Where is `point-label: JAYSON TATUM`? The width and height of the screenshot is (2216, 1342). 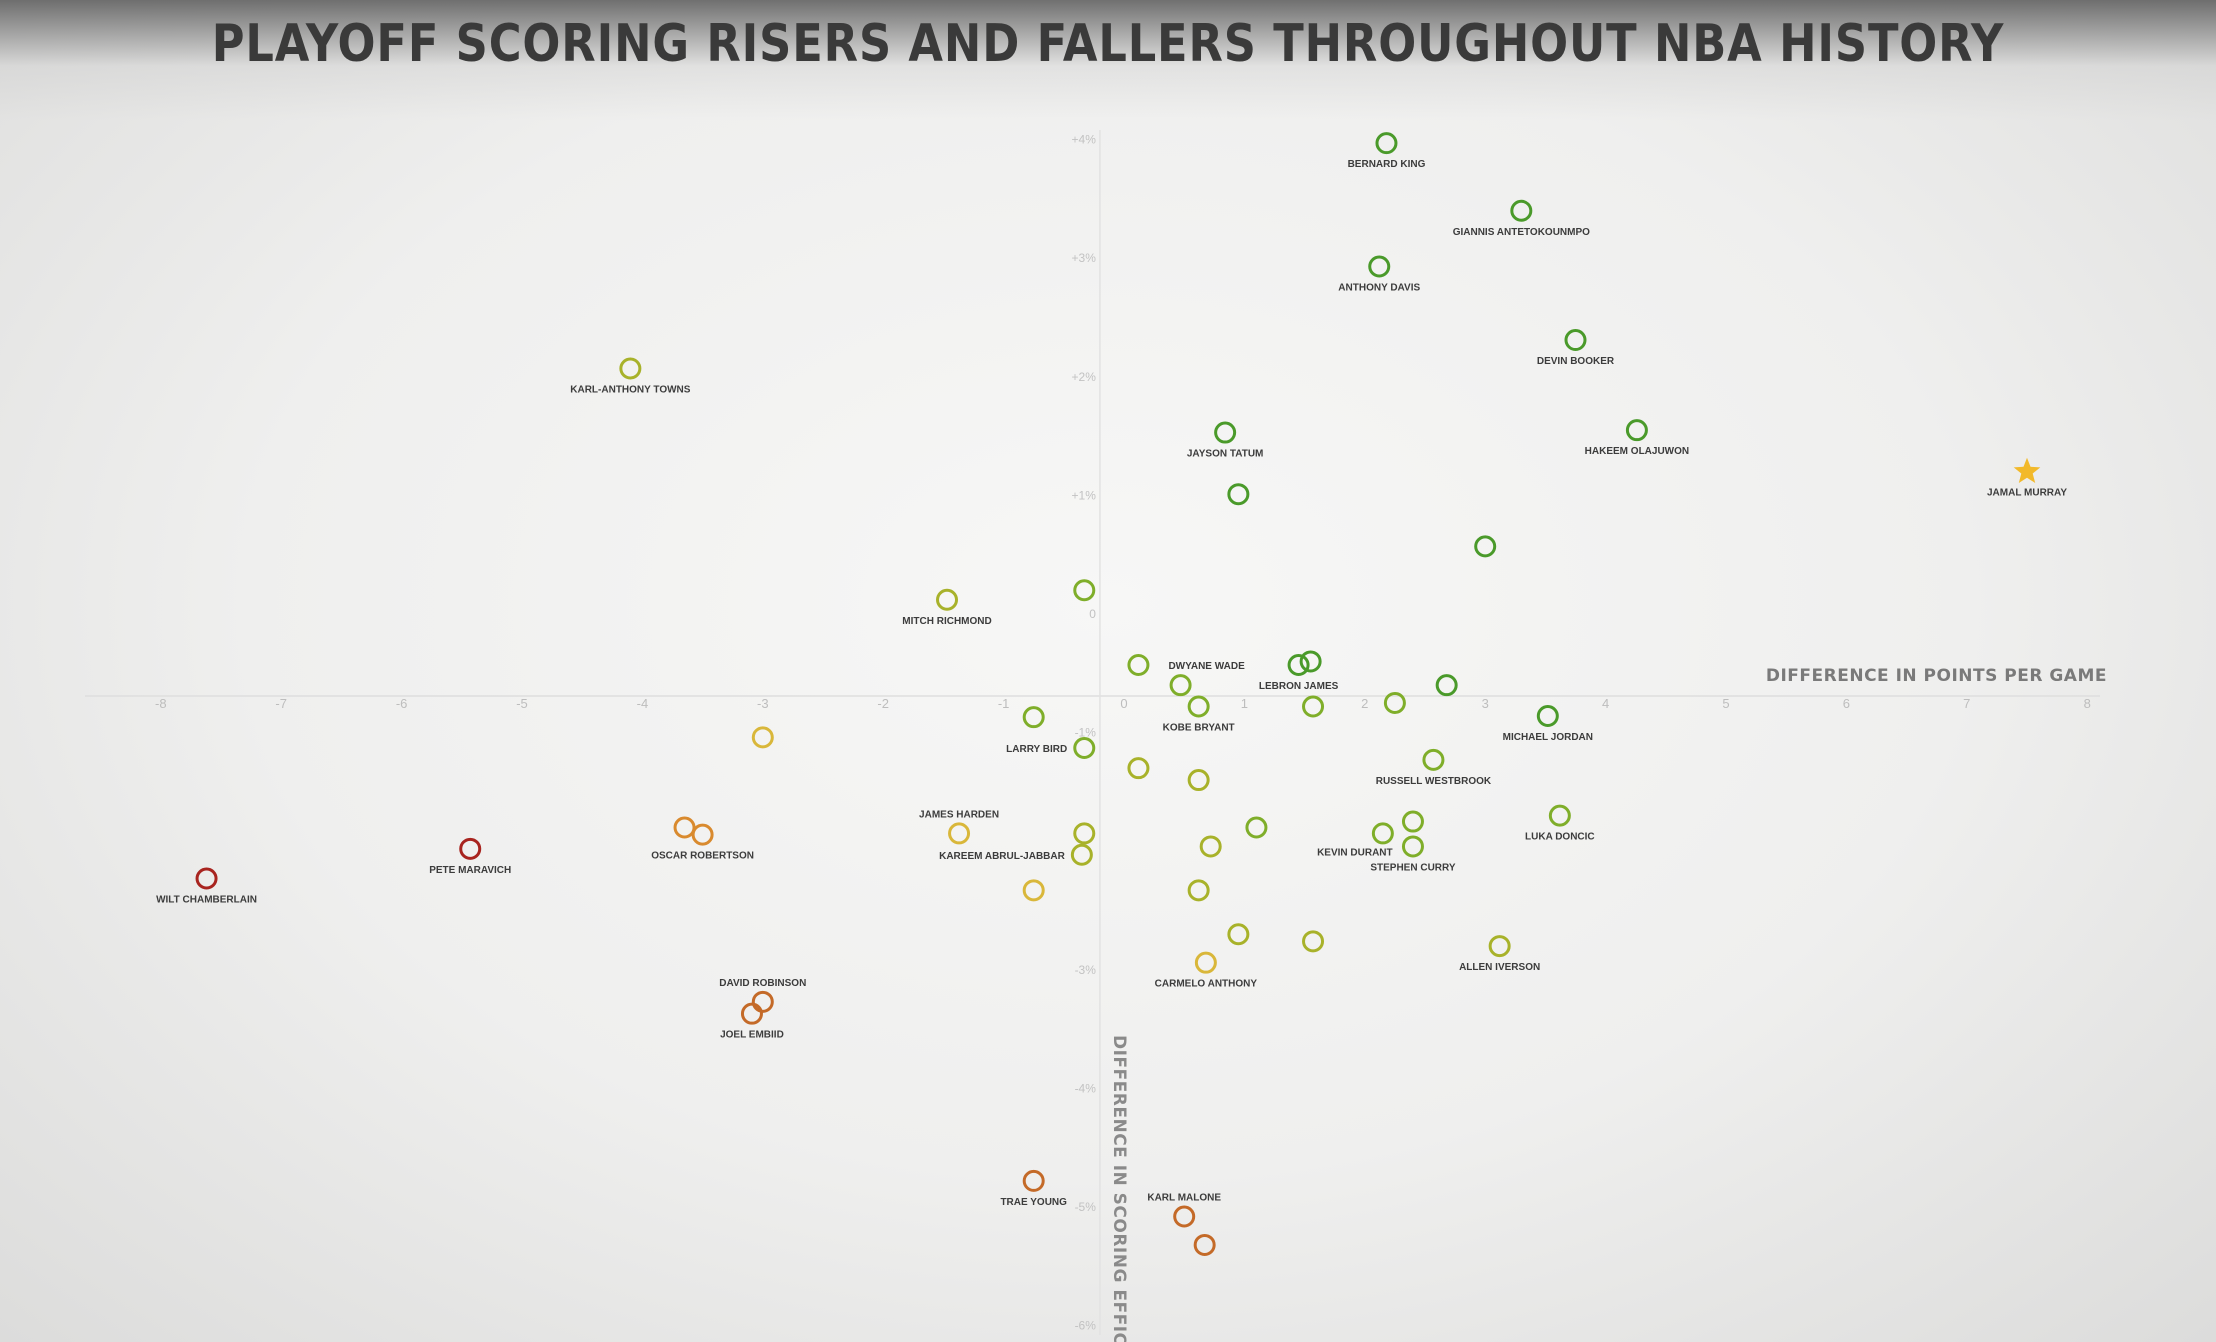
point-label: JAYSON TATUM is located at coordinates (1225, 454).